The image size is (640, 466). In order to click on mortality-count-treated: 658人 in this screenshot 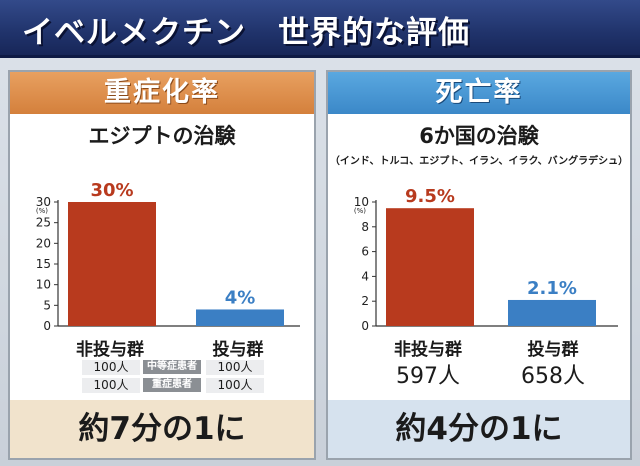, I will do `click(553, 376)`.